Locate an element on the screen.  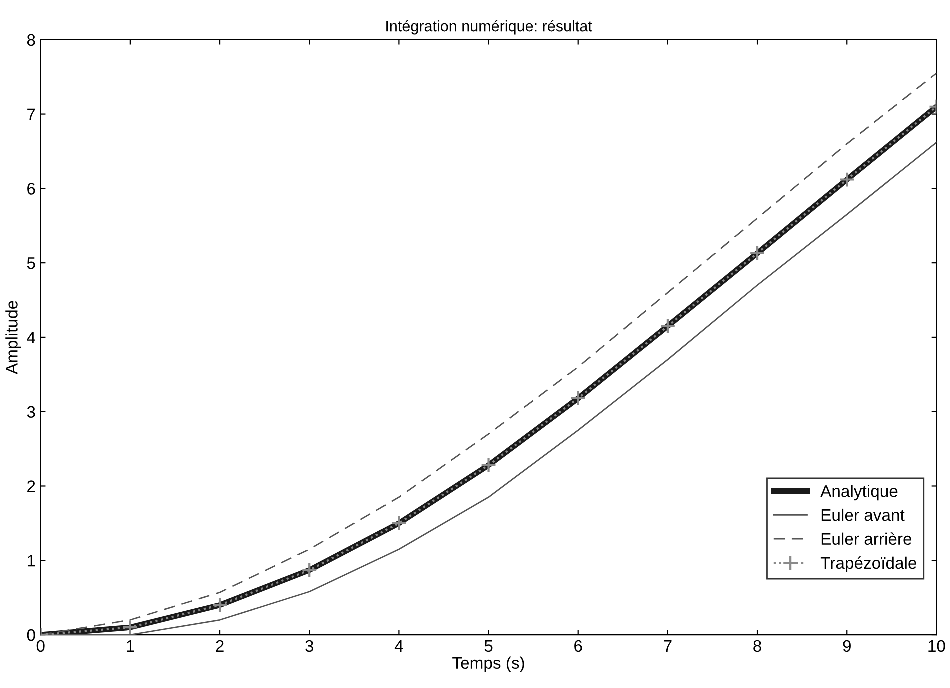
y-tick-label: 4 is located at coordinates (31, 338).